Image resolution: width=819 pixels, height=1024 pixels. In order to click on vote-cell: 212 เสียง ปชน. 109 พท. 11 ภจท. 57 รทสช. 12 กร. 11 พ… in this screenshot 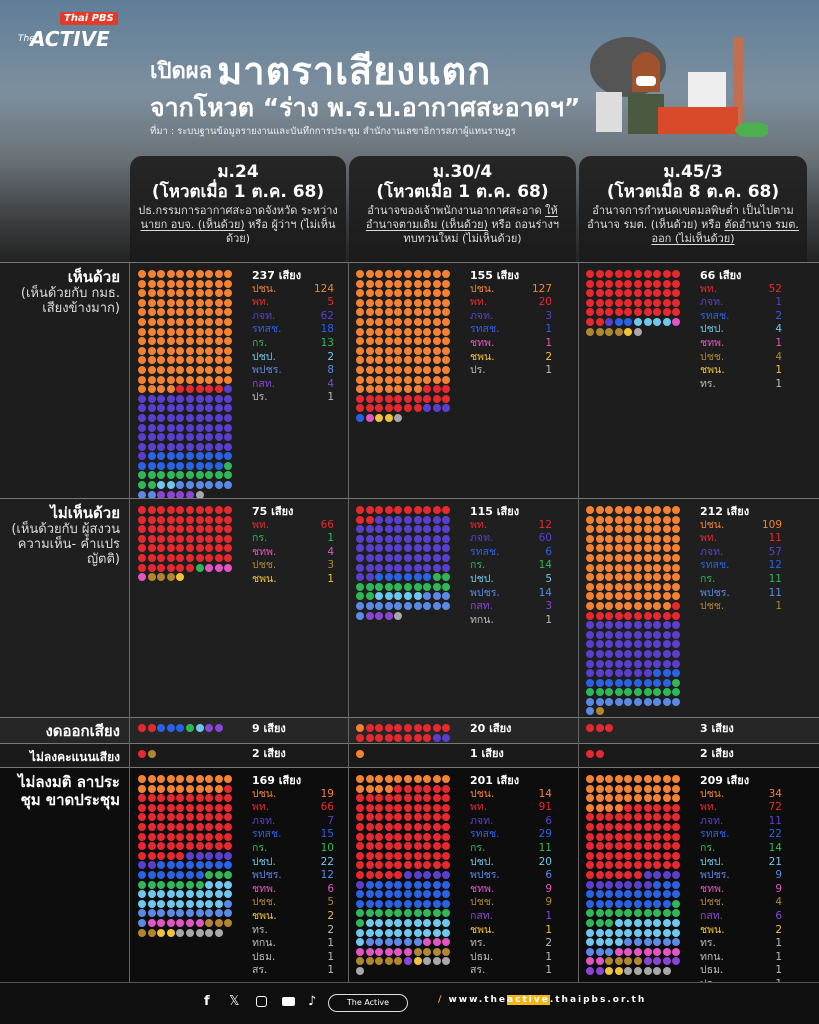, I will do `click(693, 607)`.